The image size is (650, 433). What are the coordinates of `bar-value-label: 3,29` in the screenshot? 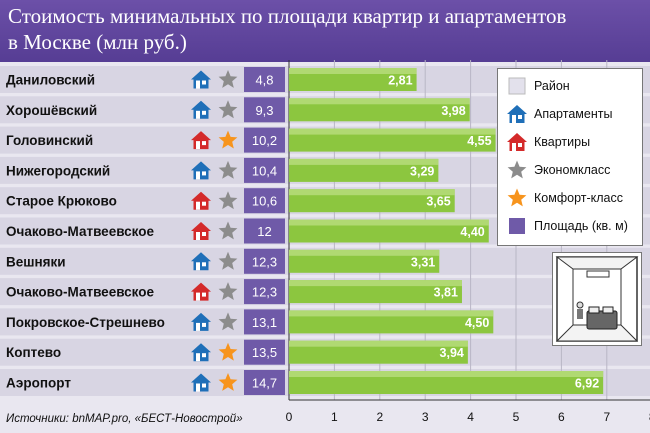 It's located at (422, 171).